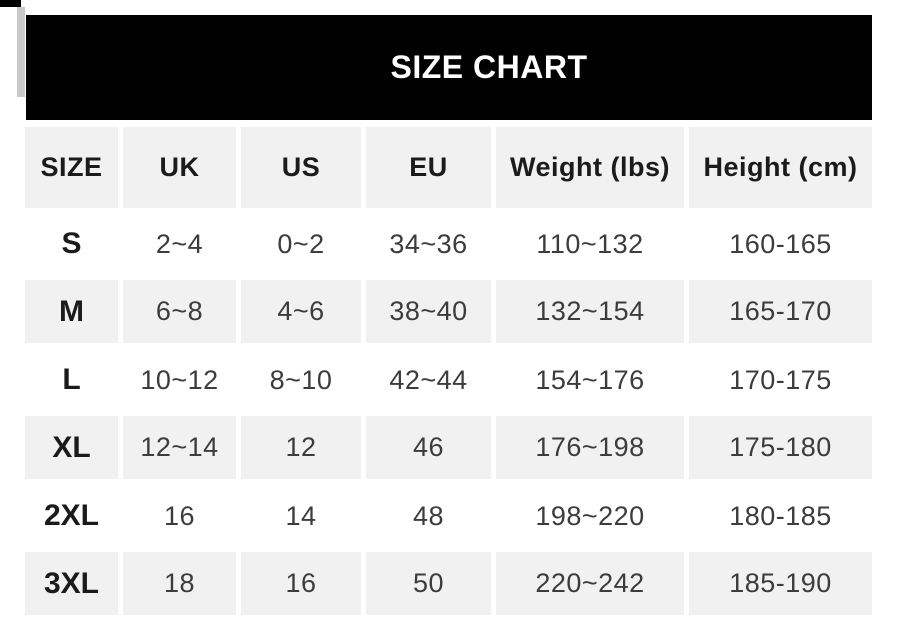 The width and height of the screenshot is (900, 624). Describe the element at coordinates (71, 448) in the screenshot. I see `size-label-cell: XL` at that location.